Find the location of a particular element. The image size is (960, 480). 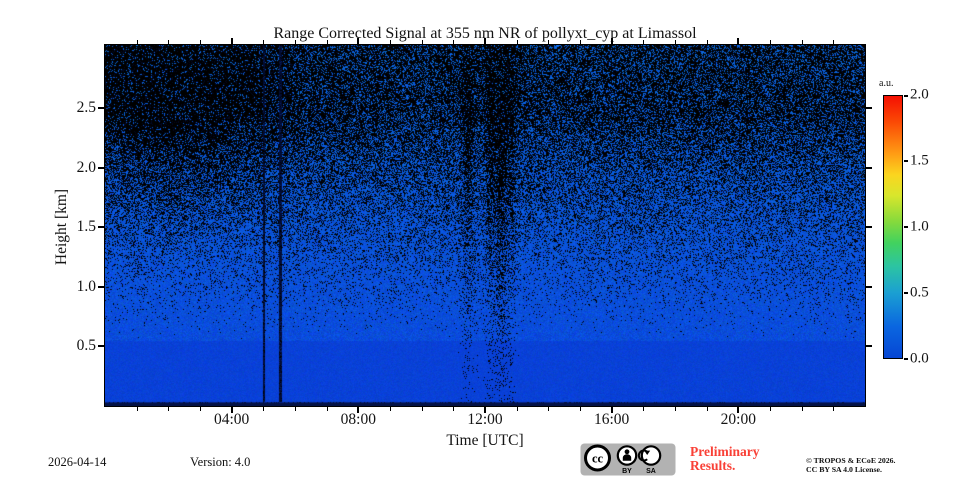

copyright-line2: CC BY SA 4.0 License. is located at coordinates (844, 469).